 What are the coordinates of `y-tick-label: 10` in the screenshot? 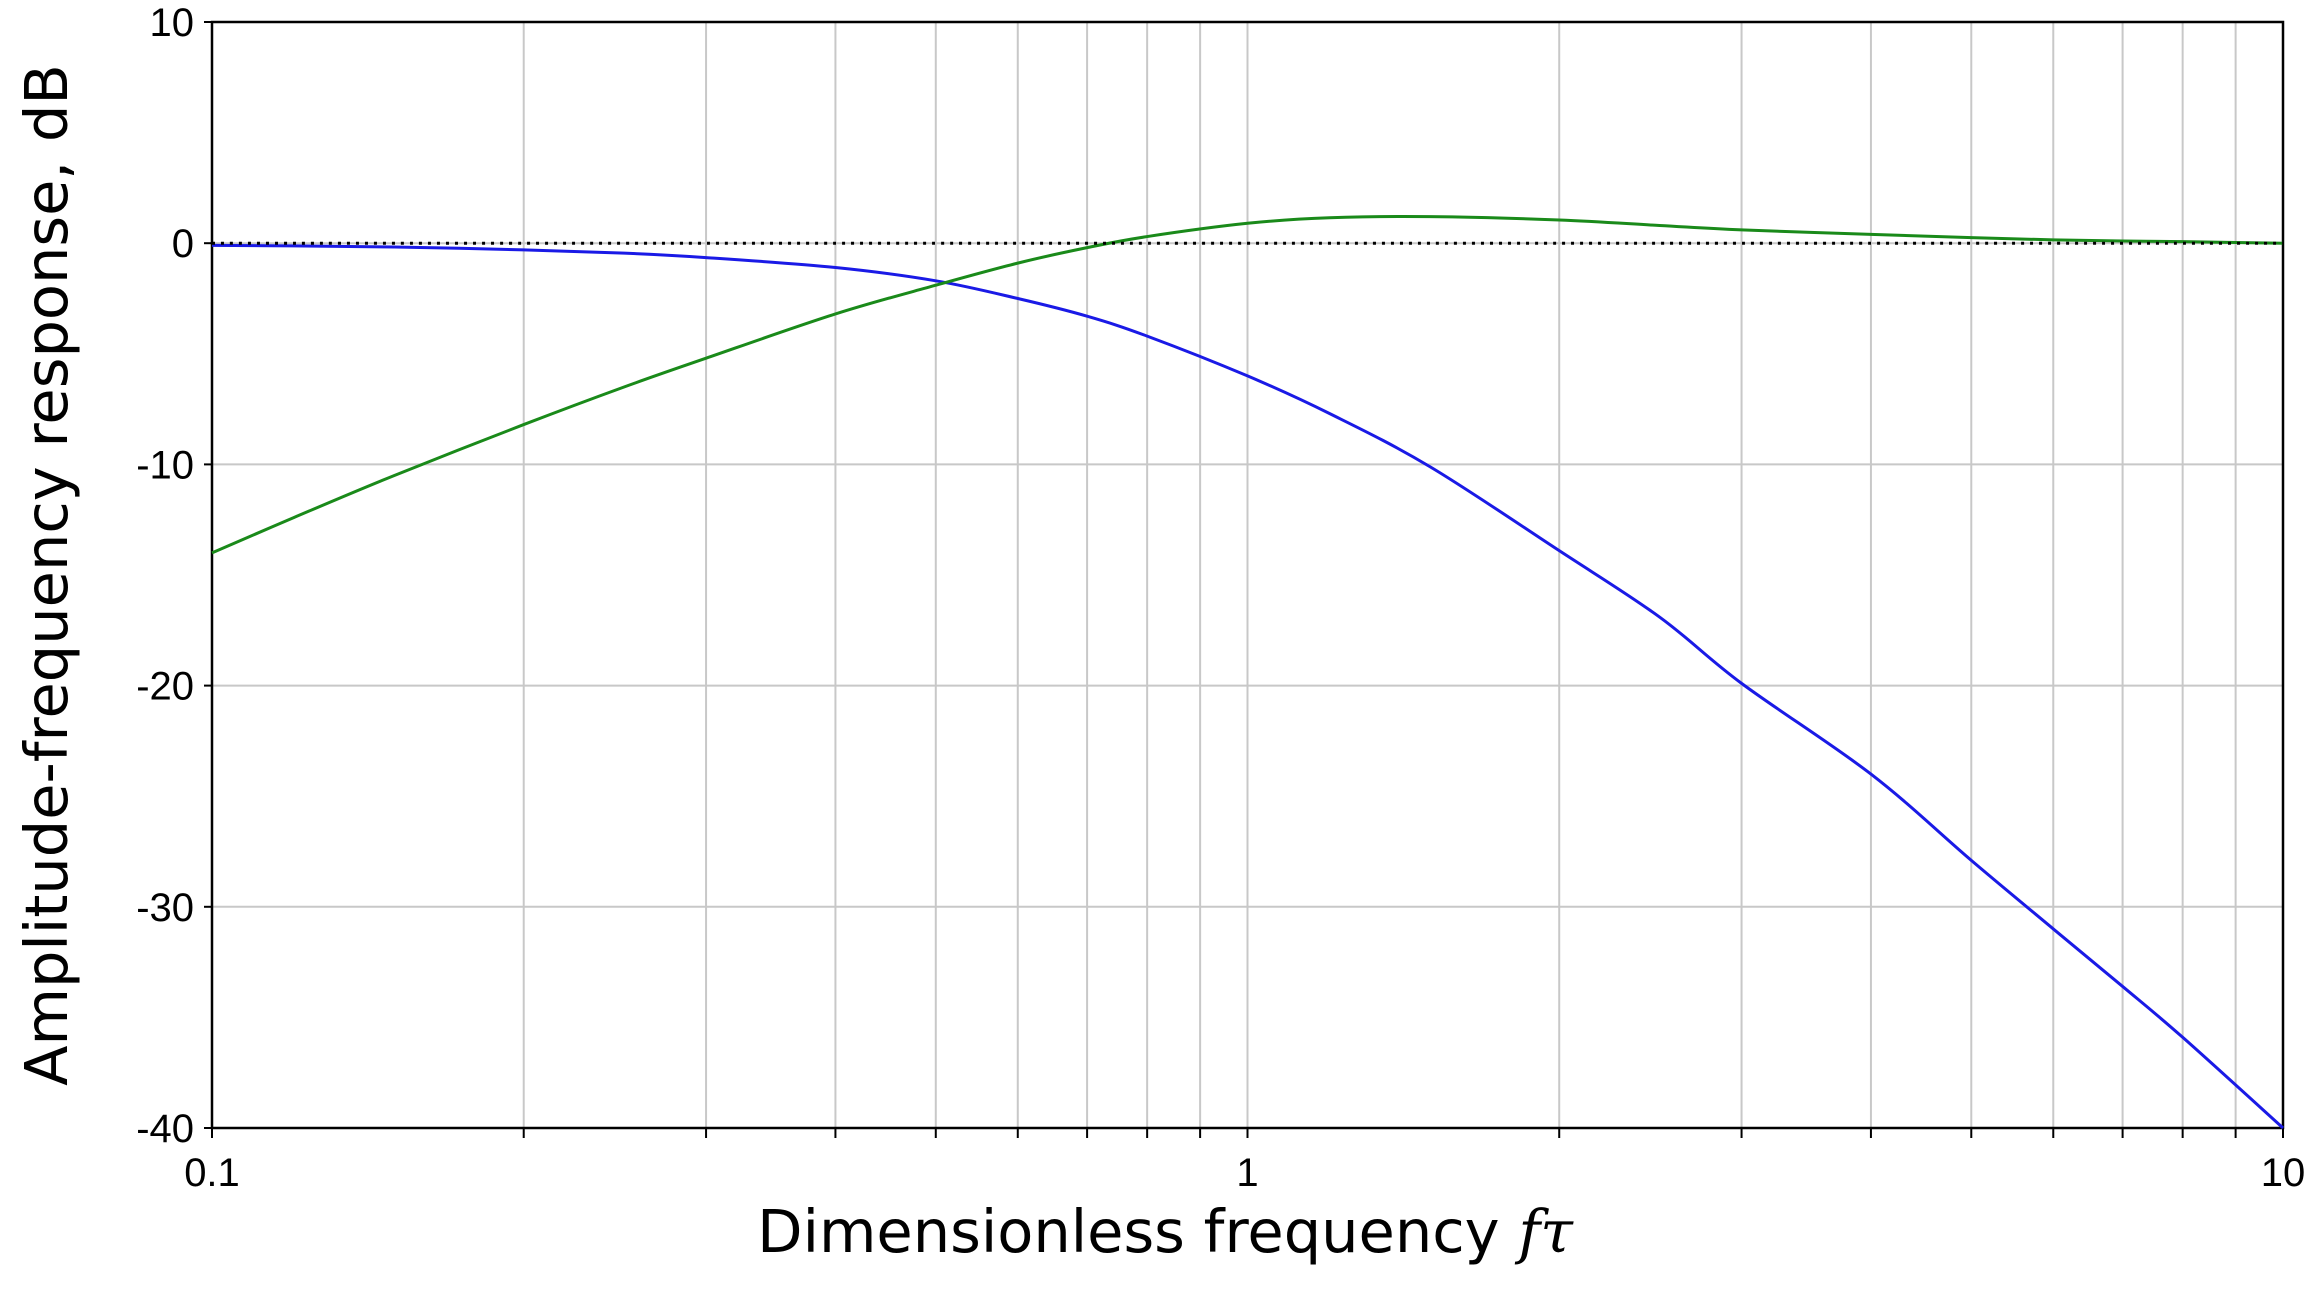 It's located at (172, 23).